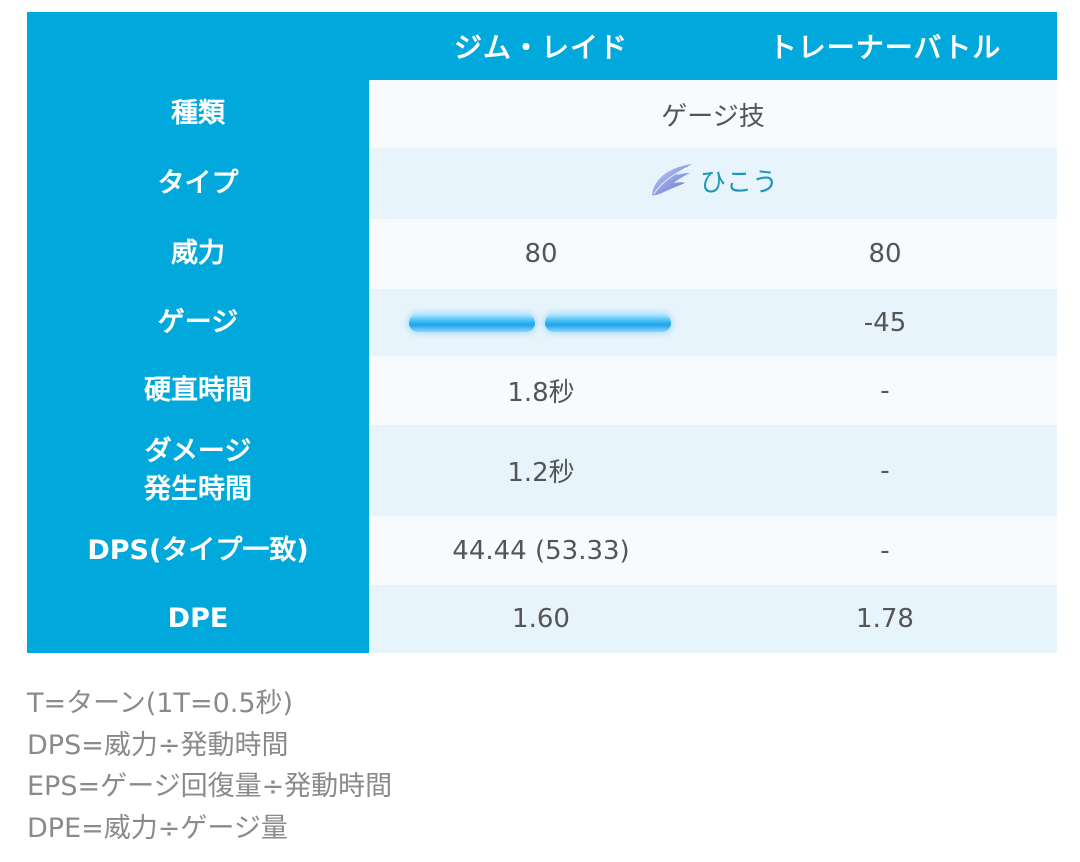  I want to click on header-trainer-battle: トレーナーバトル, so click(885, 46).